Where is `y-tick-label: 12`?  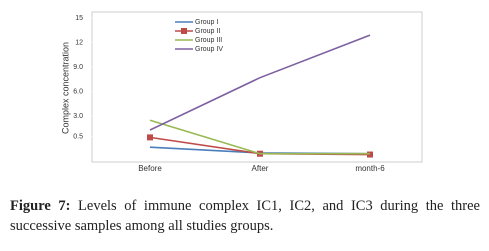 y-tick-label: 12 is located at coordinates (79, 42).